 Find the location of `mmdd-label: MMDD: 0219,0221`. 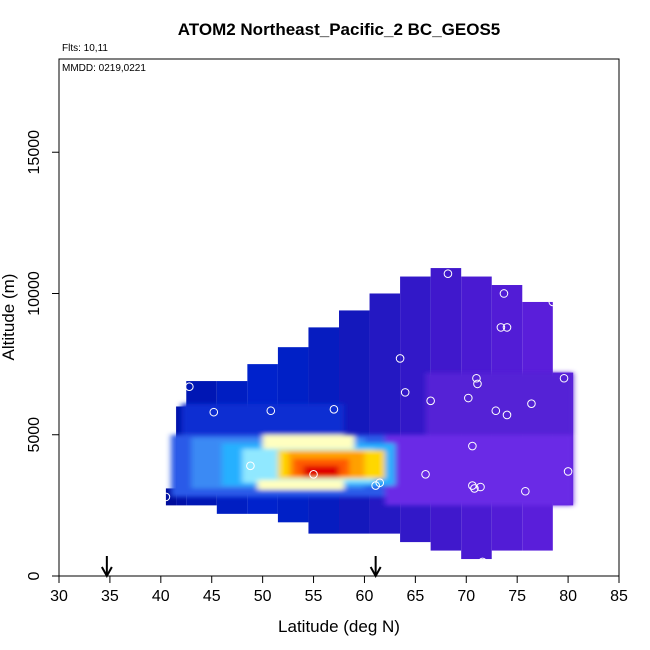

mmdd-label: MMDD: 0219,0221 is located at coordinates (104, 68).